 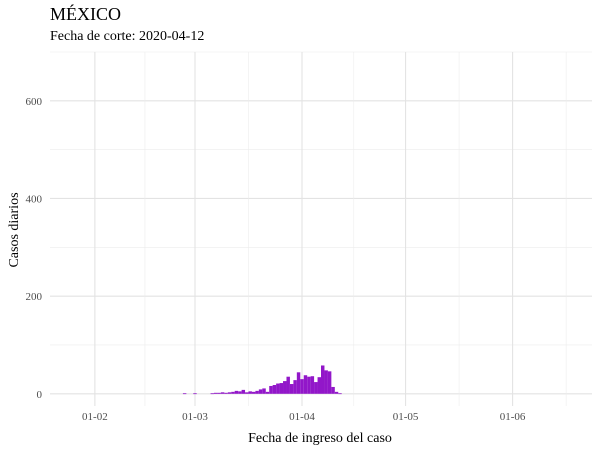 I want to click on y-tick-label: 400, so click(x=34, y=199).